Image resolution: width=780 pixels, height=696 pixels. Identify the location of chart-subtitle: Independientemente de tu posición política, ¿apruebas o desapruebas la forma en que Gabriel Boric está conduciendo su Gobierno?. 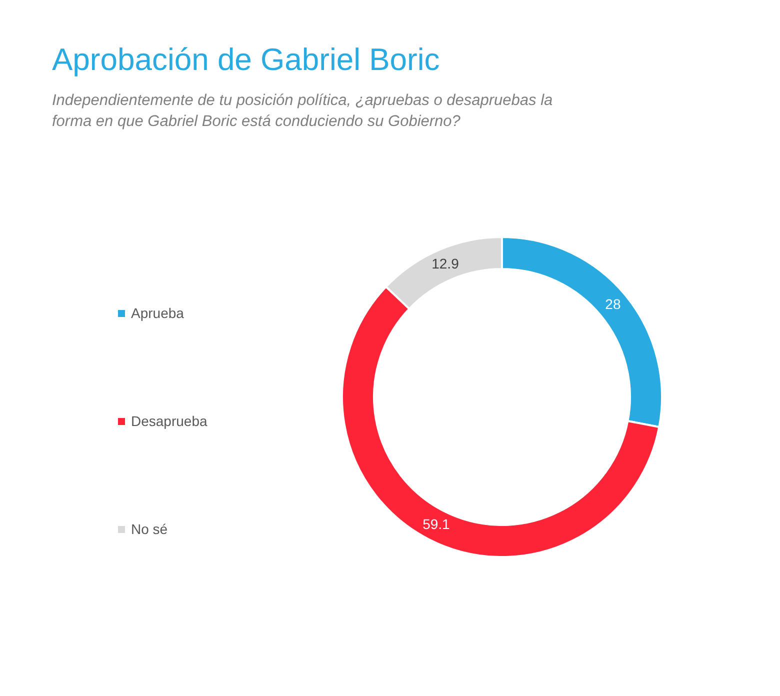
(303, 111).